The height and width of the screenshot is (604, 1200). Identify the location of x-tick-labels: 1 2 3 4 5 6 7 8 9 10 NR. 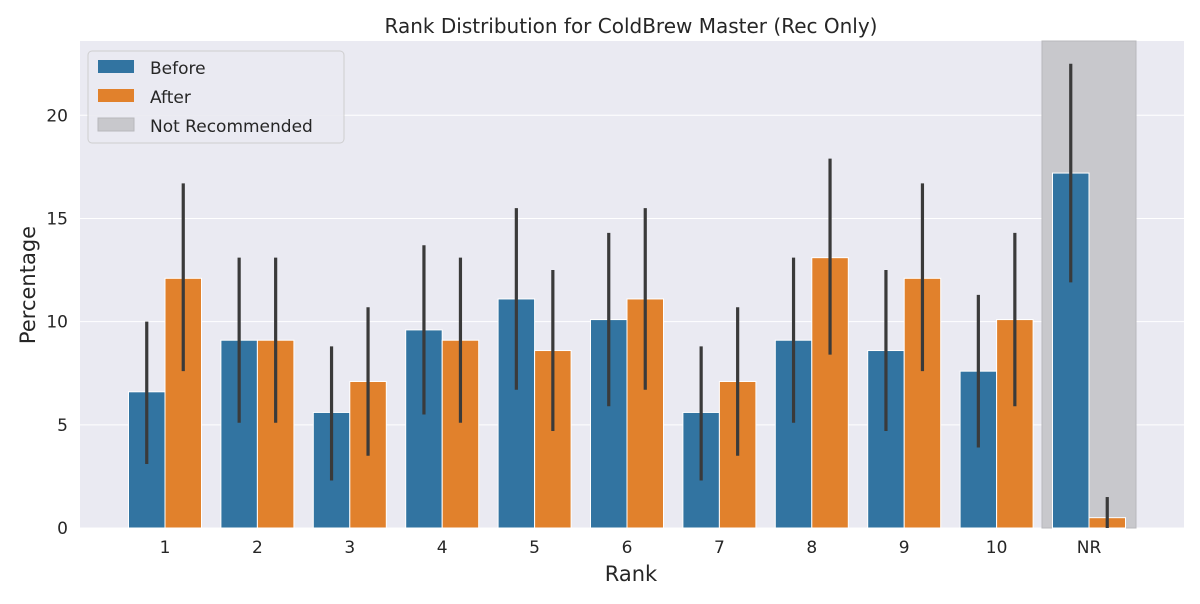
(631, 548).